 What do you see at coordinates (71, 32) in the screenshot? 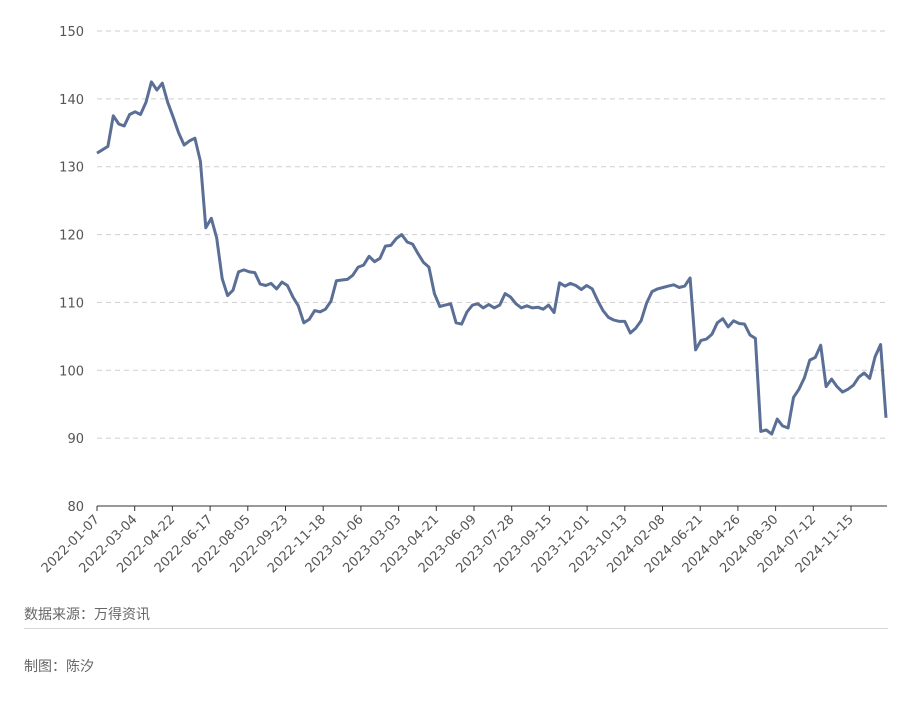
I see `y-tick-label: 150` at bounding box center [71, 32].